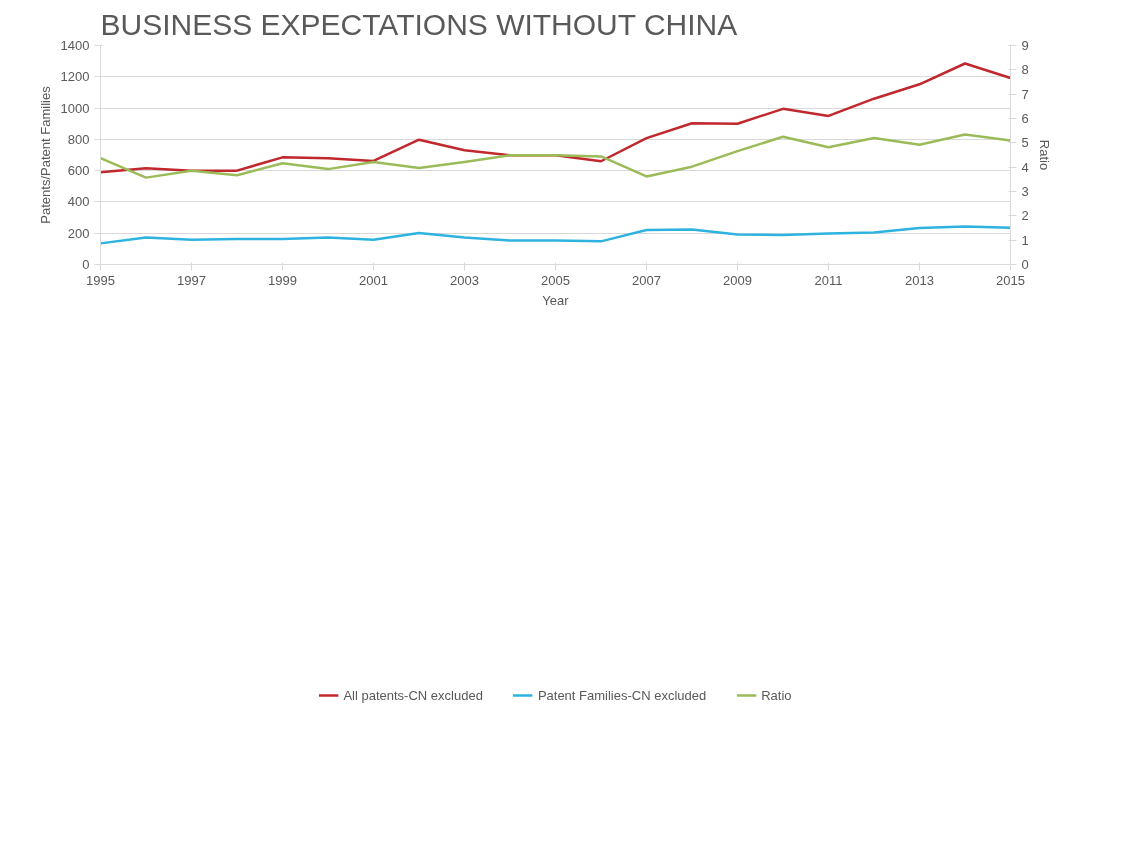 The image size is (1123, 845). I want to click on y2-tick-label: 4, so click(1025, 167).